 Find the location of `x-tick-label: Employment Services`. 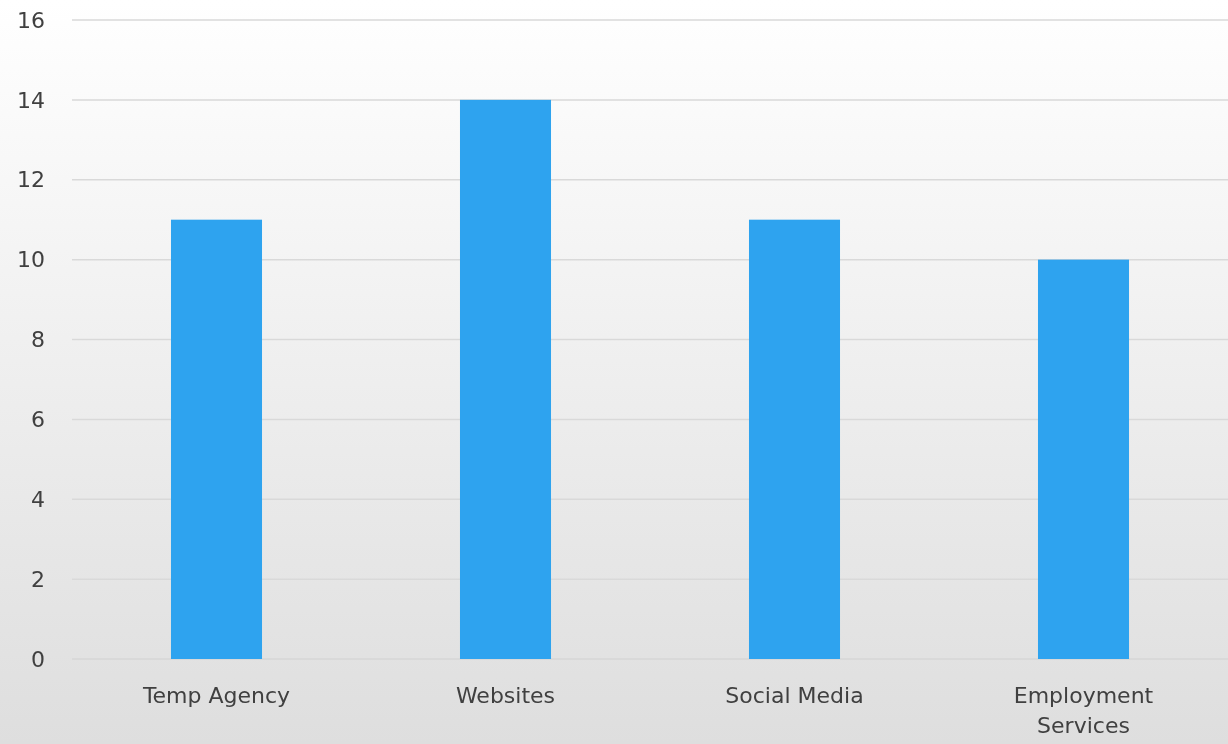

x-tick-label: Employment Services is located at coordinates (1083, 710).